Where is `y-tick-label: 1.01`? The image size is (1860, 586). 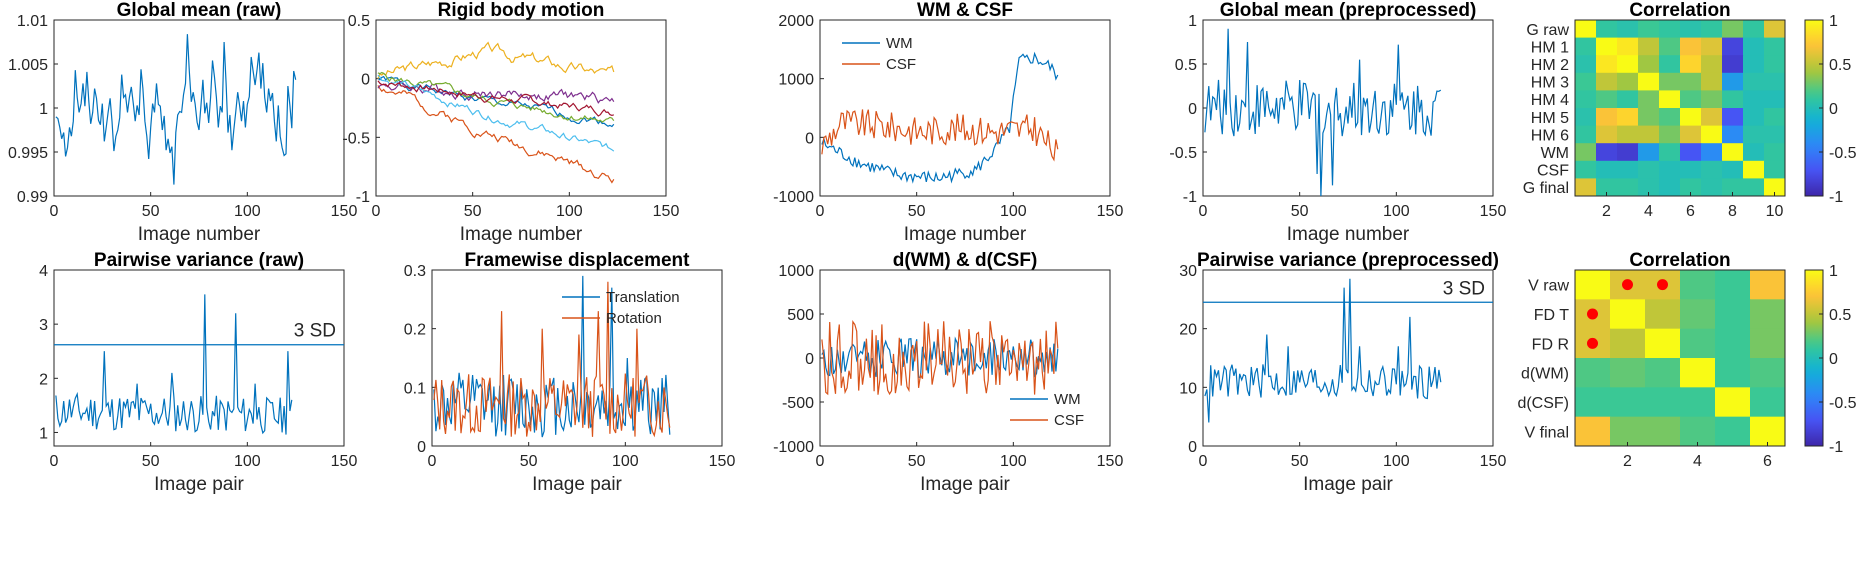 y-tick-label: 1.01 is located at coordinates (32, 21).